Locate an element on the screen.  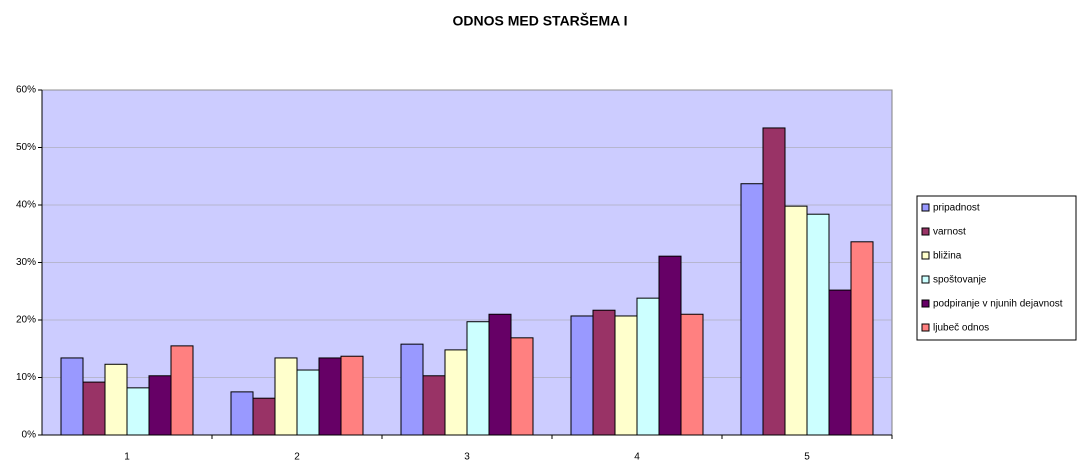
legend-label: spoštovanje is located at coordinates (960, 280).